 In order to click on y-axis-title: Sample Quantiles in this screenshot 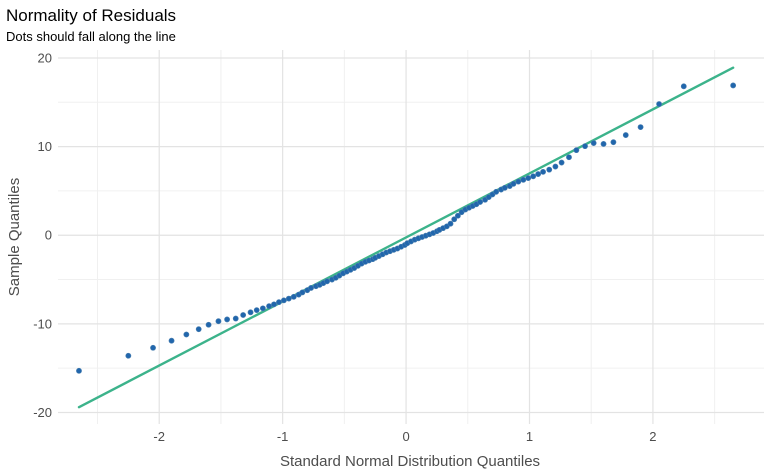, I will do `click(14, 237)`.